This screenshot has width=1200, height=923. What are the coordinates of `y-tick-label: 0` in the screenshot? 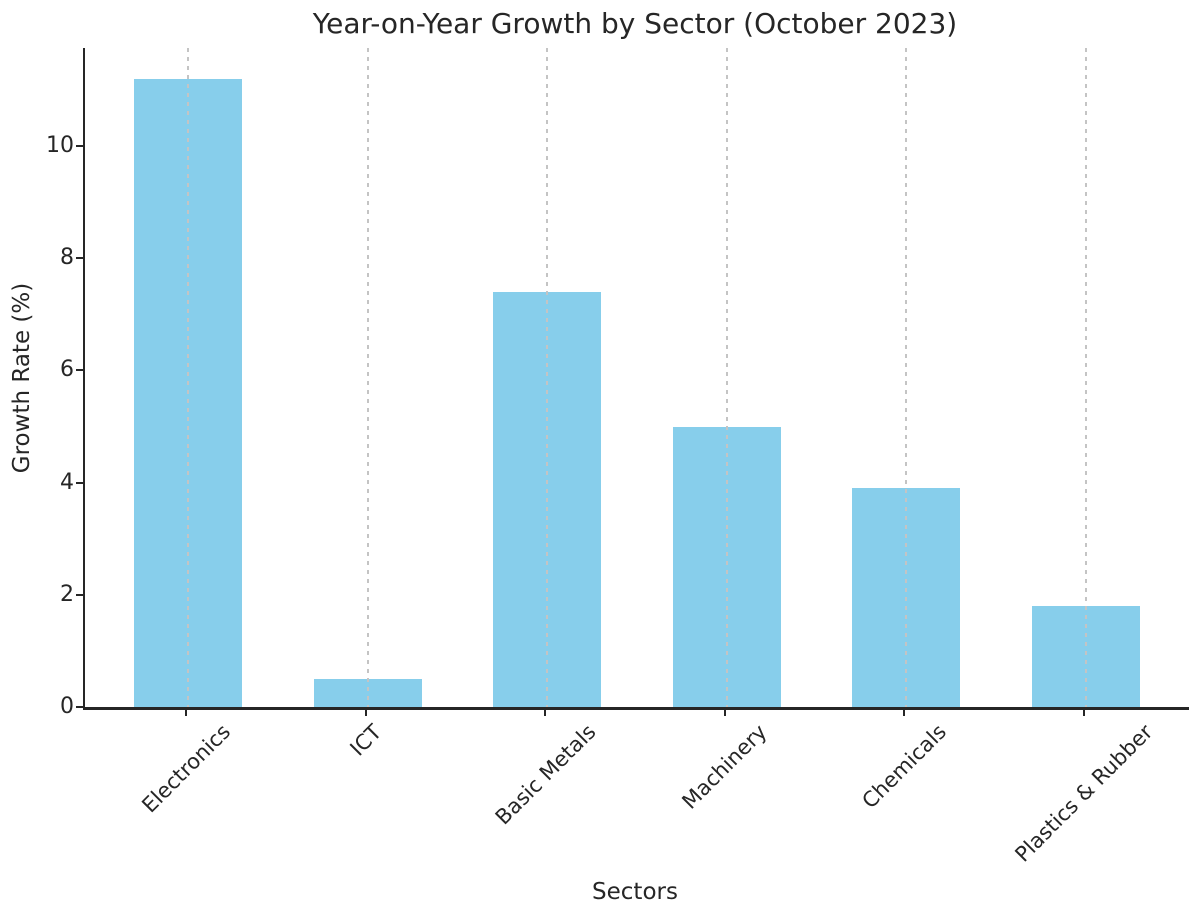 It's located at (67, 706).